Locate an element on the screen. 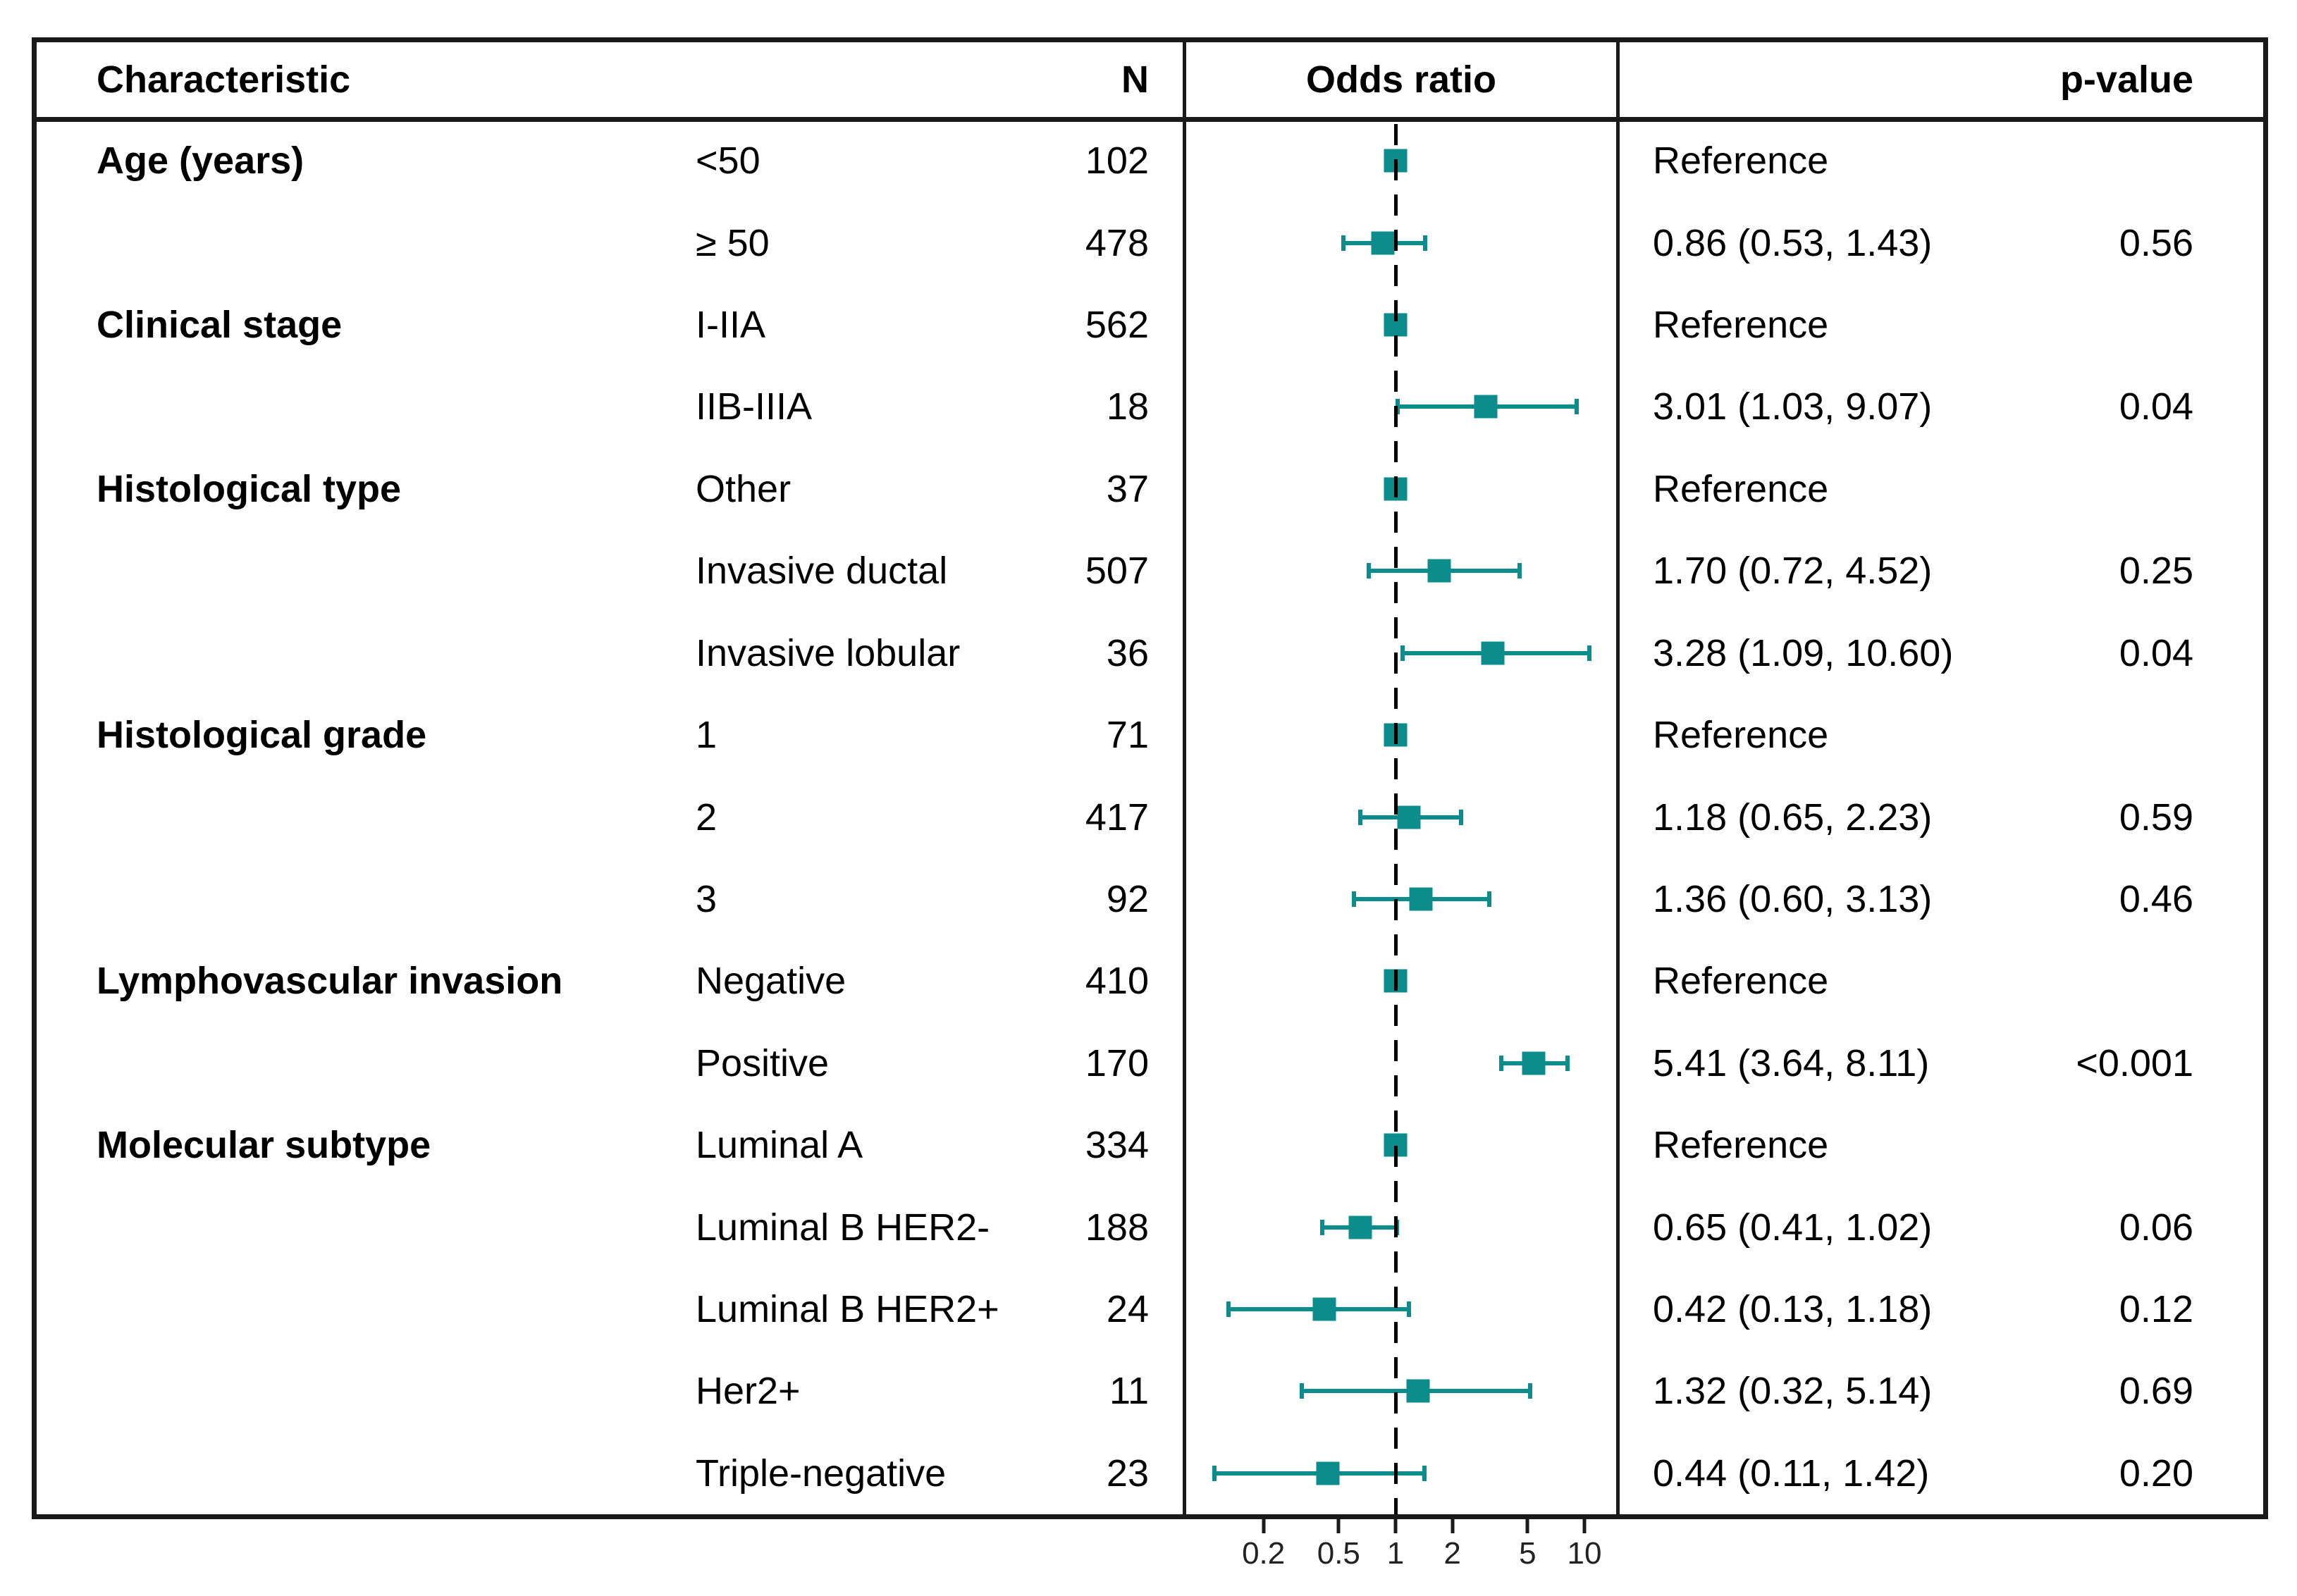  axis-tick-label: 1 is located at coordinates (1396, 1553).